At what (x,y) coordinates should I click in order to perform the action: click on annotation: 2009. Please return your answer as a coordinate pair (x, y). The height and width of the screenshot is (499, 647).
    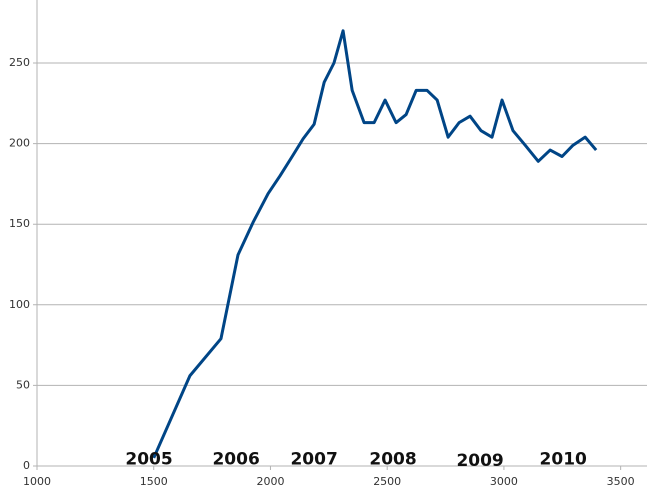
    Looking at the image, I should click on (479, 461).